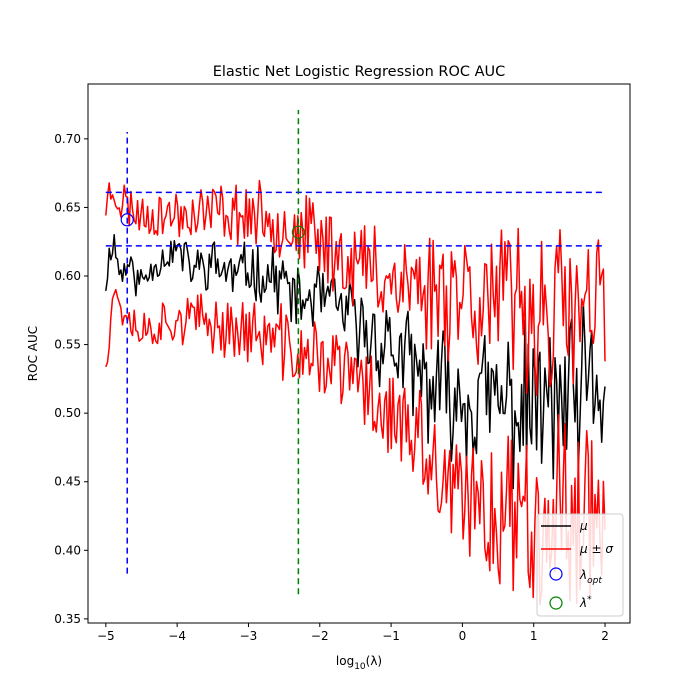  Describe the element at coordinates (463, 636) in the screenshot. I see `x-tick-label: 0` at that location.